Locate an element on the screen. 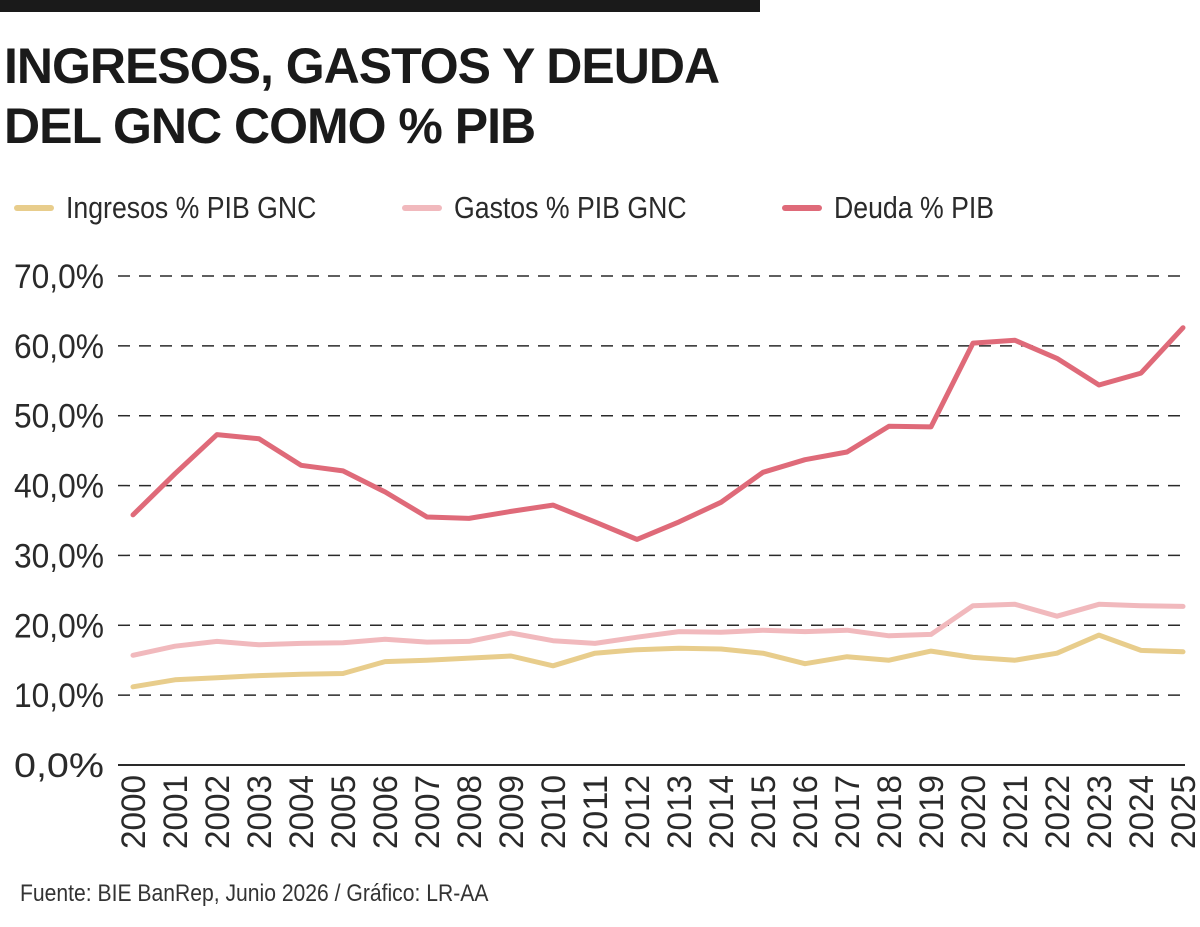  x-tick-label: 2010 is located at coordinates (554, 812).